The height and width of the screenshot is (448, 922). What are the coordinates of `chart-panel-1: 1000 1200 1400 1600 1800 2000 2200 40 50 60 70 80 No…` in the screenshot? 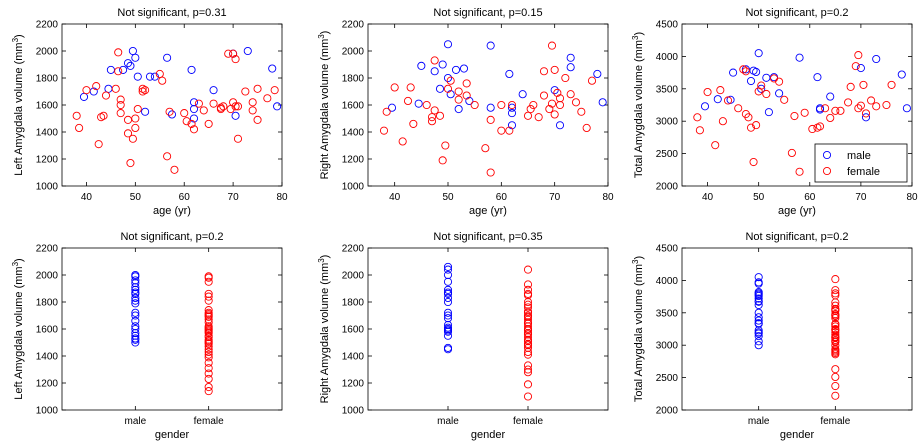 It's located at (149, 112).